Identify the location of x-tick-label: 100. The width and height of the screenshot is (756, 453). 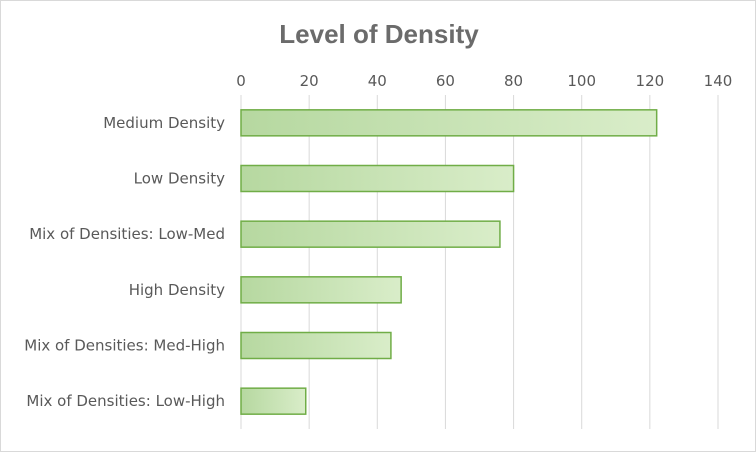
(581, 81).